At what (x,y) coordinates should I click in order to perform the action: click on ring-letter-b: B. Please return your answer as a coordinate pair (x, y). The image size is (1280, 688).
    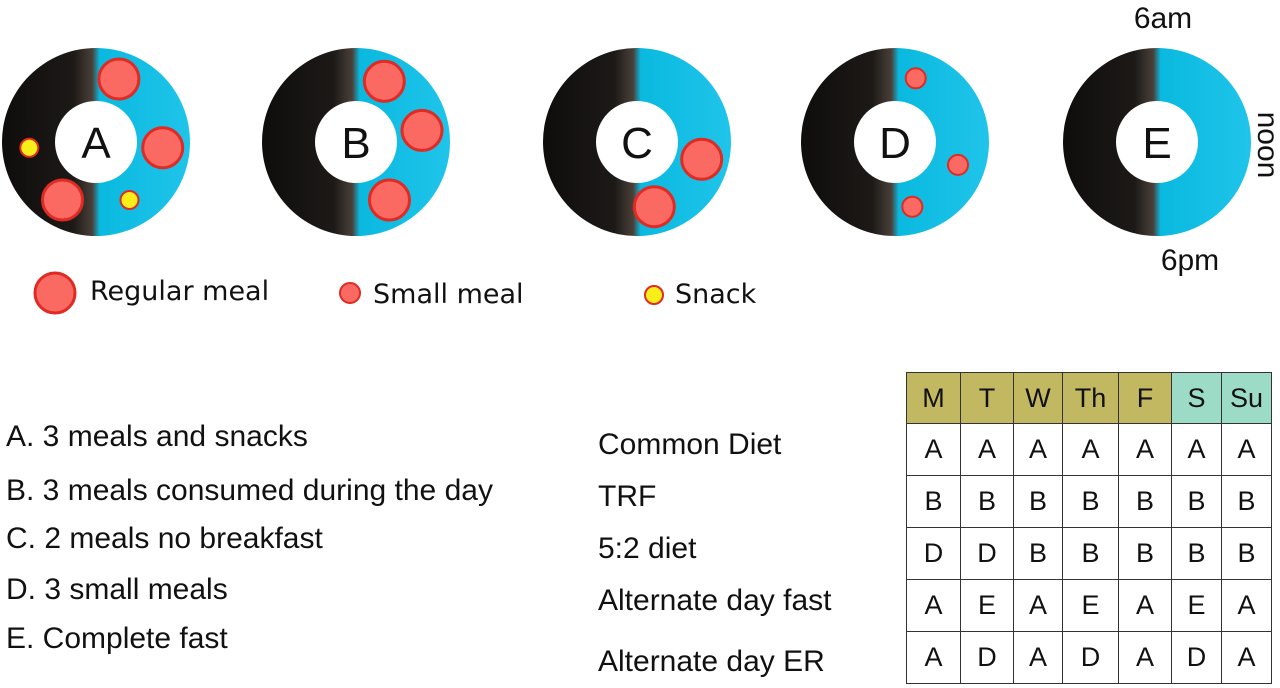
    Looking at the image, I should click on (355, 143).